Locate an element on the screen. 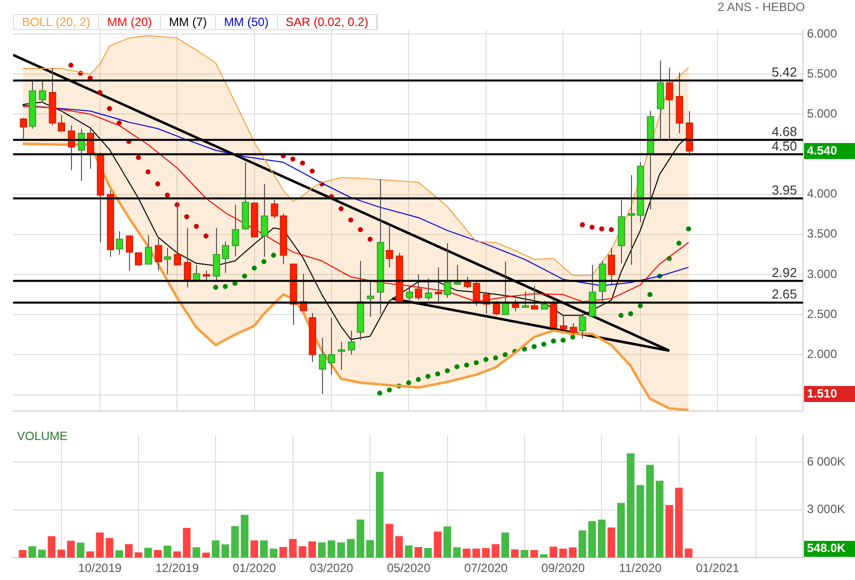  ref-line-label: 2.65 is located at coordinates (784, 294).